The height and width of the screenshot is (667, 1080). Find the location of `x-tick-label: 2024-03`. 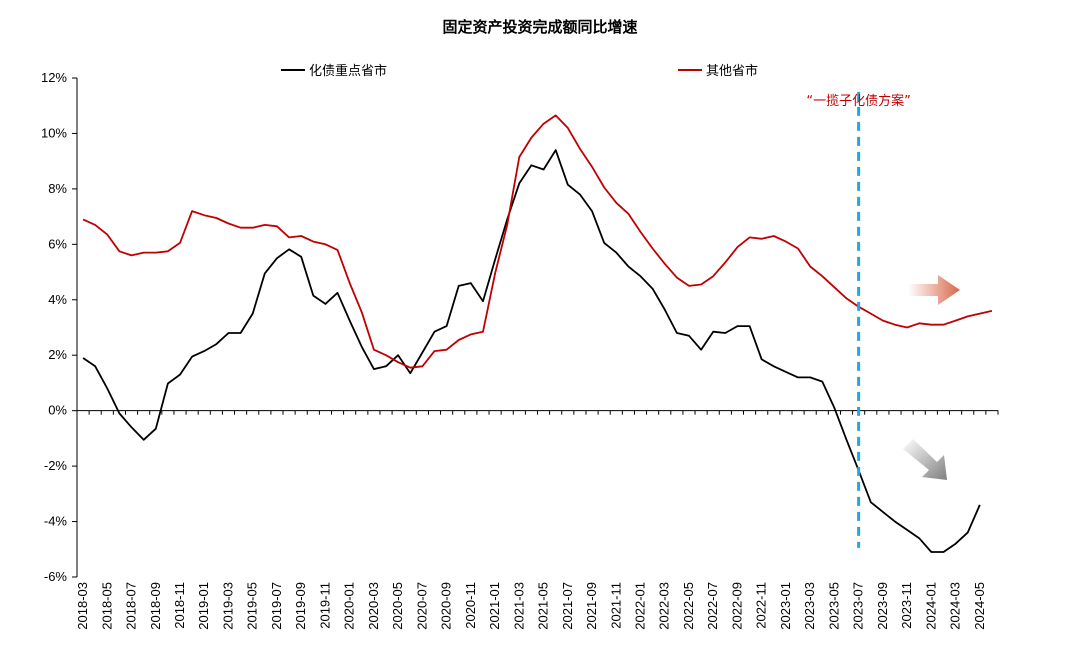

x-tick-label: 2024-03 is located at coordinates (955, 606).